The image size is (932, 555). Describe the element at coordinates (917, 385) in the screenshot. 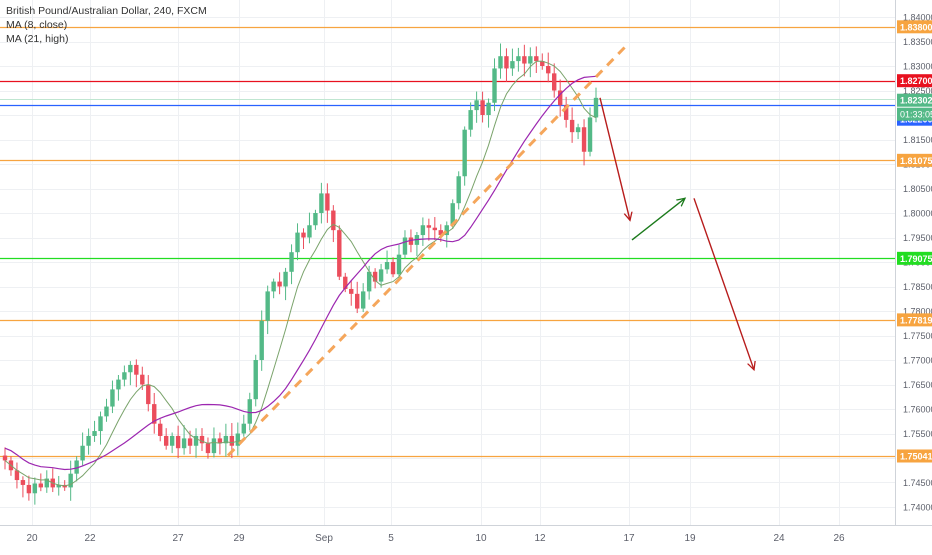

I see `y-tick-label: 1.76500` at that location.